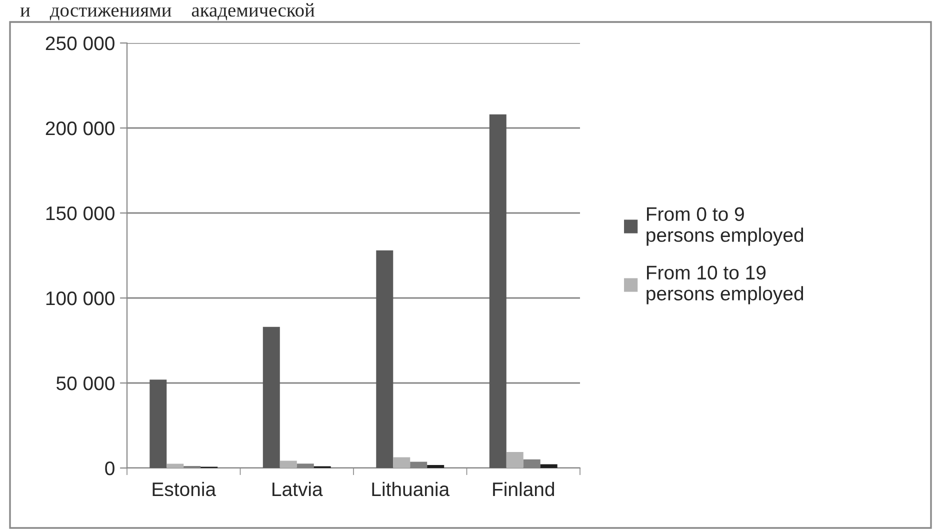 Image resolution: width=933 pixels, height=529 pixels. I want to click on y-tick-label: 50 000, so click(85, 383).